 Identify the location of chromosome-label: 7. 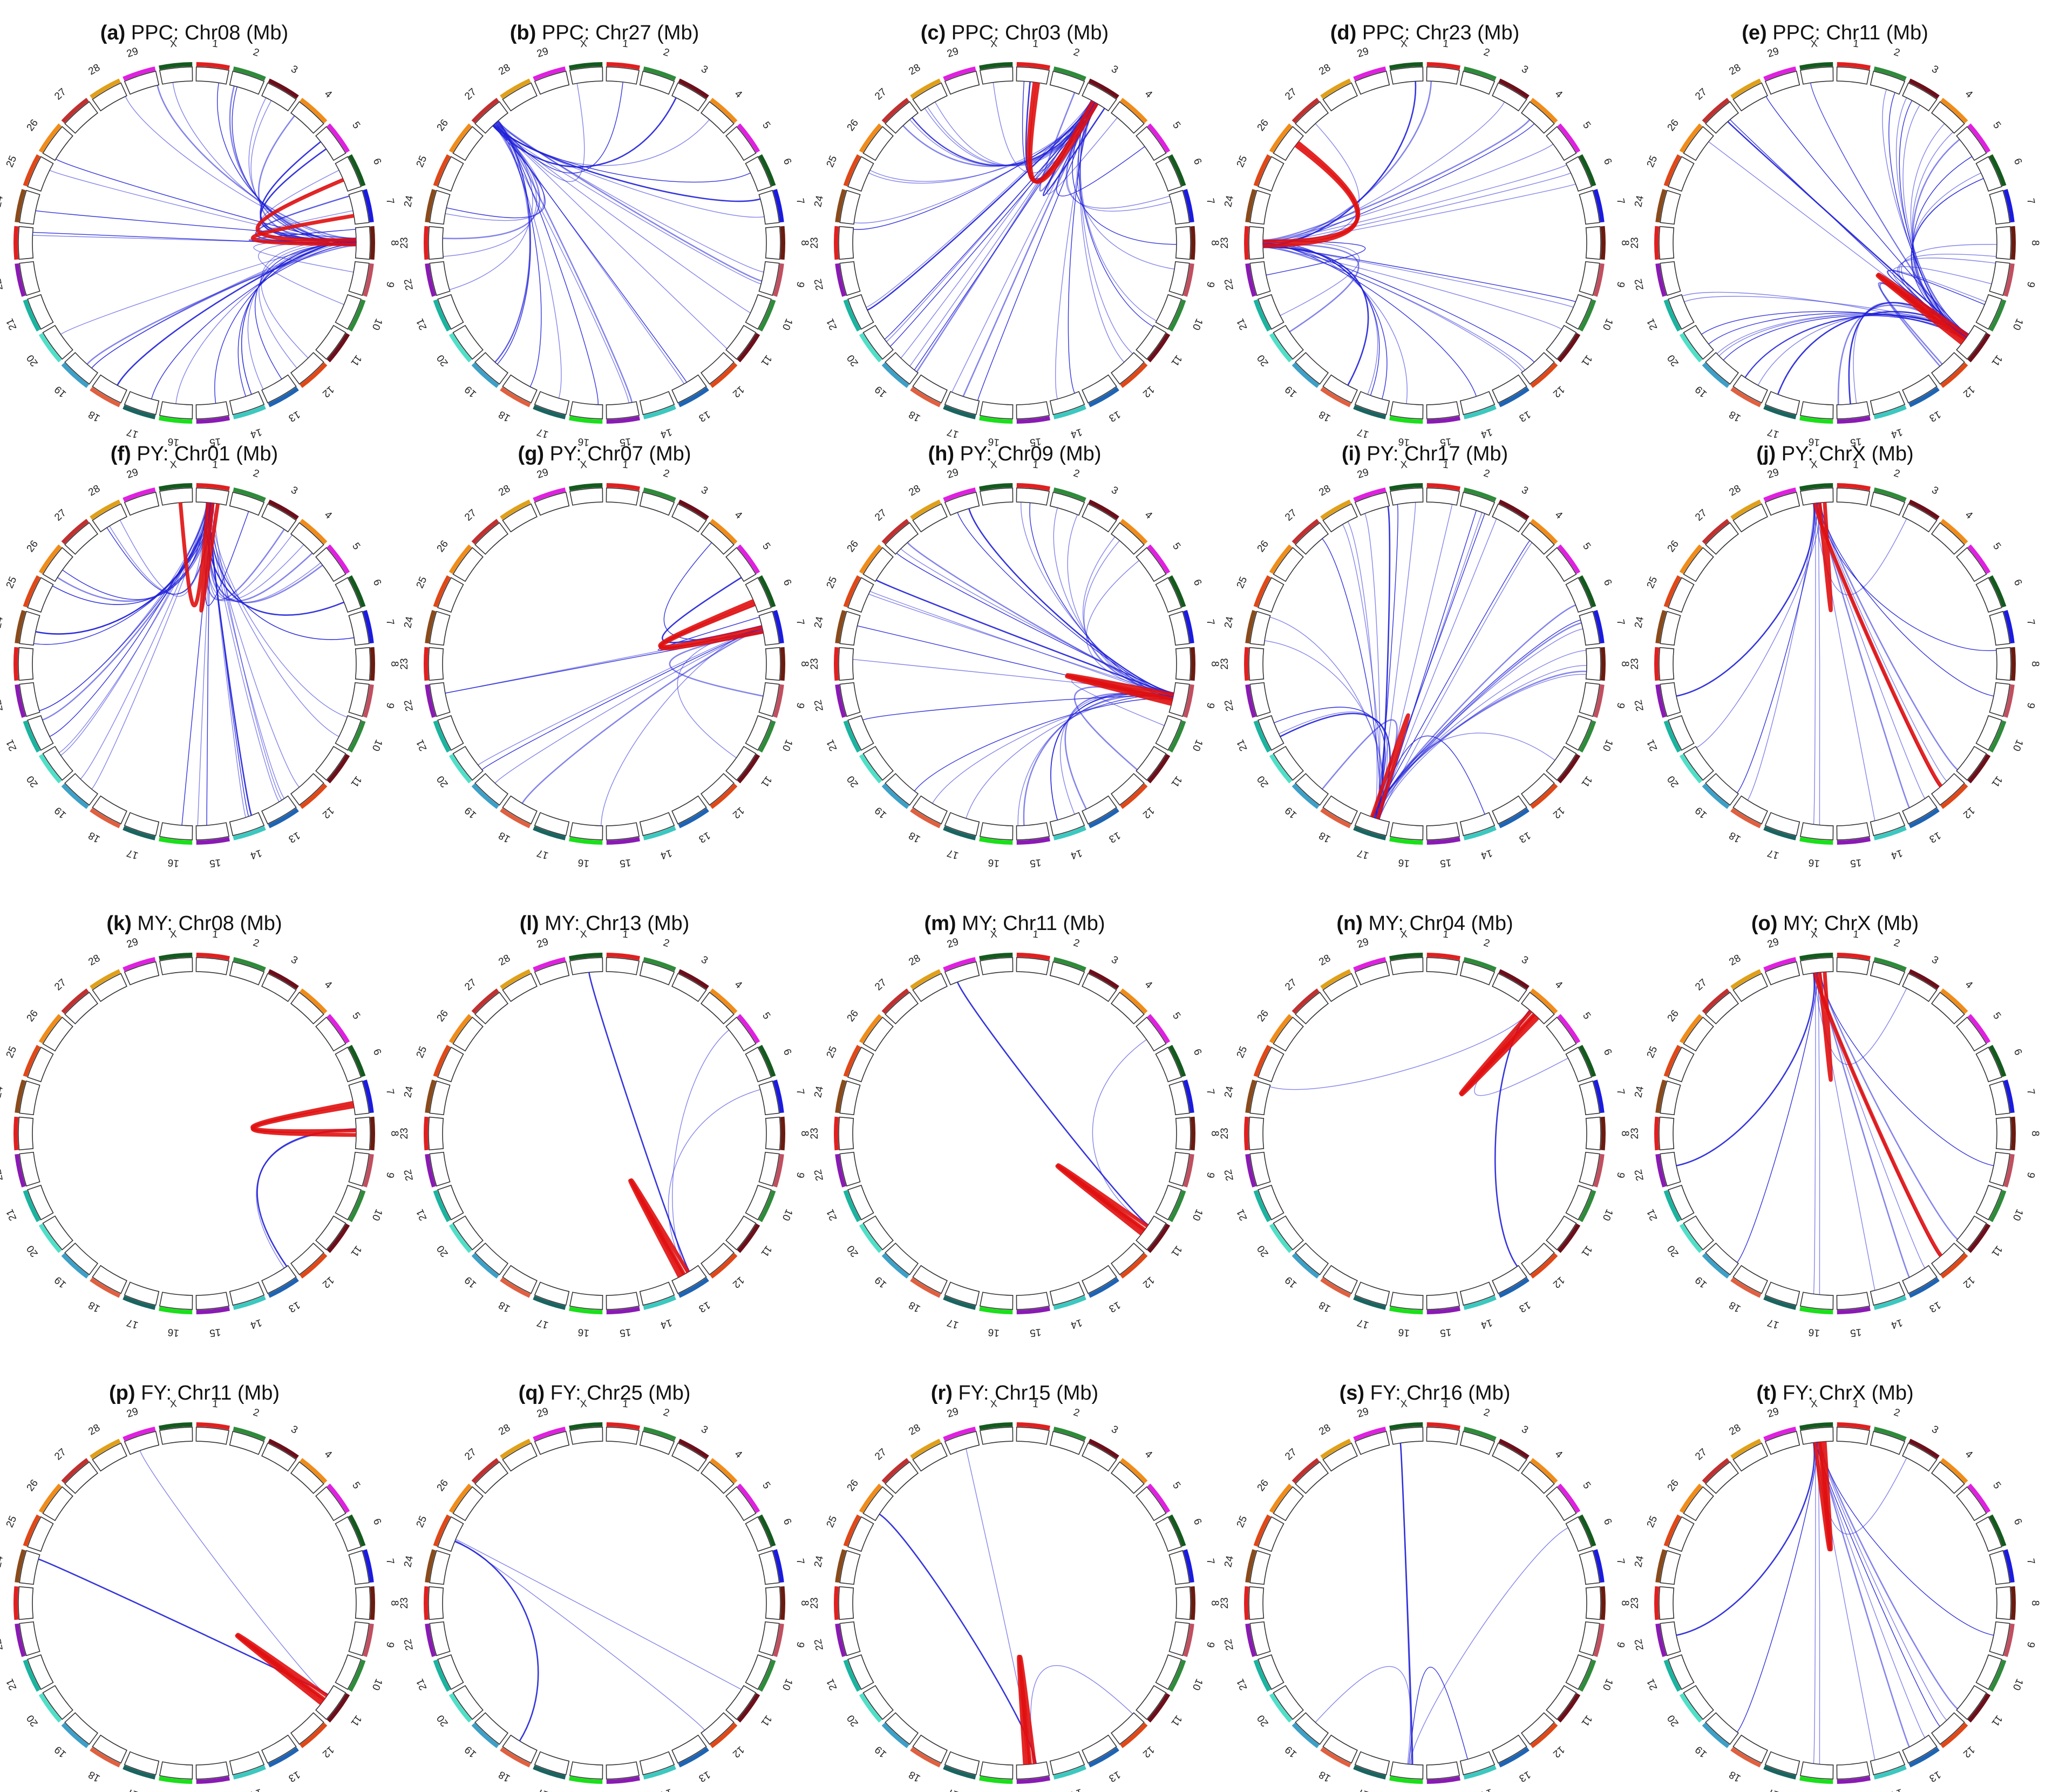
(1210, 1562).